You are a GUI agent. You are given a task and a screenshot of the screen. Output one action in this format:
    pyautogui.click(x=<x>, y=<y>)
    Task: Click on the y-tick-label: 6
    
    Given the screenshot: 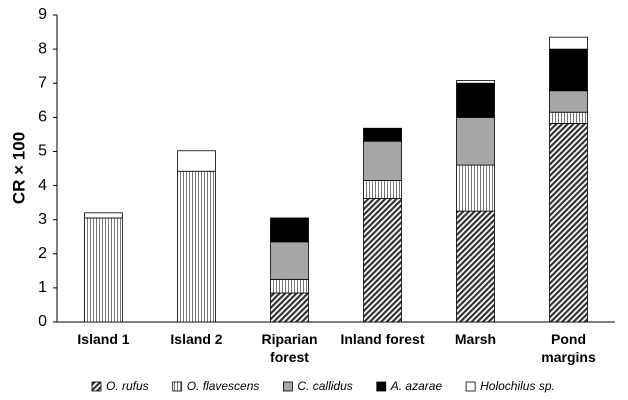 What is the action you would take?
    pyautogui.click(x=42, y=117)
    